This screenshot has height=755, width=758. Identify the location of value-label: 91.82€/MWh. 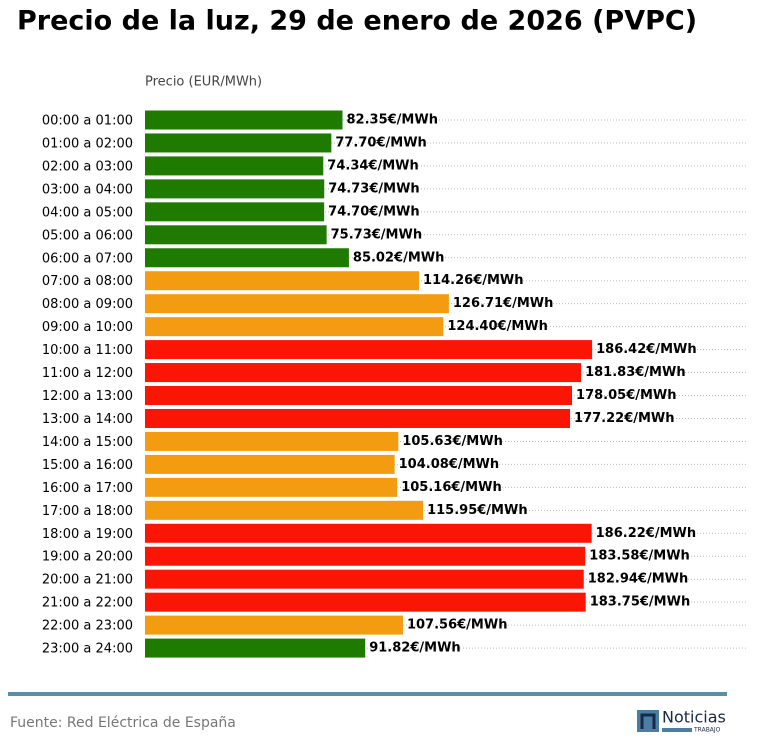
(414, 648).